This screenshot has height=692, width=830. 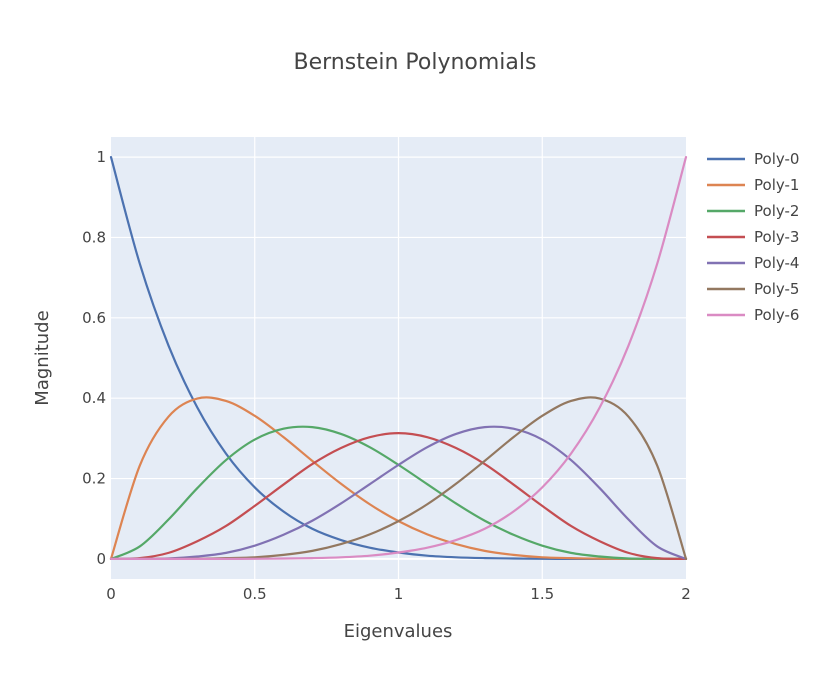 What do you see at coordinates (753, 289) in the screenshot?
I see `legend-item-poly-5: Poly-5` at bounding box center [753, 289].